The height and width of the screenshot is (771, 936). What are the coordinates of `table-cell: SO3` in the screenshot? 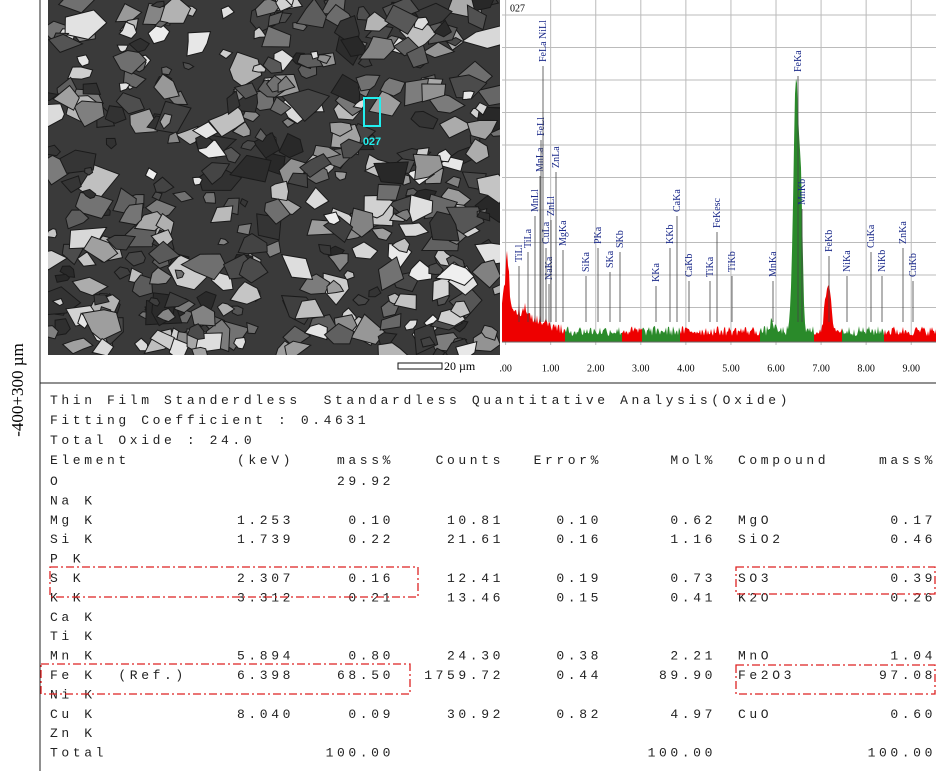 It's located at (755, 578).